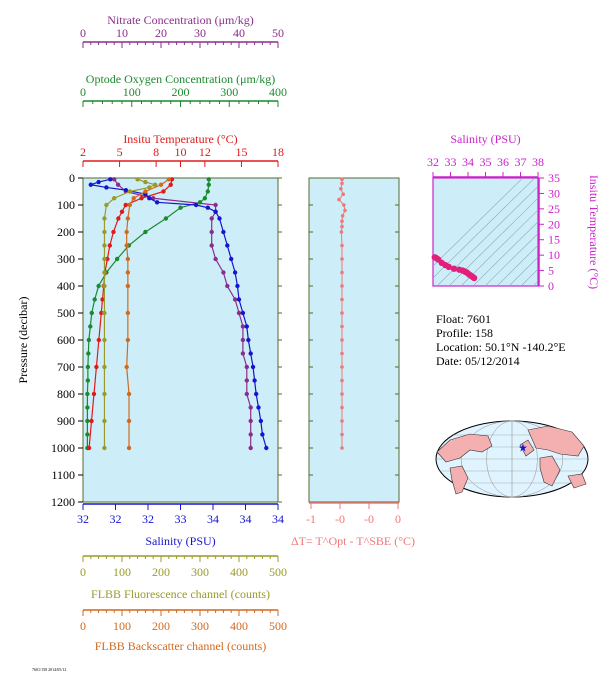  What do you see at coordinates (66, 259) in the screenshot?
I see `y-tick-label: 300` at bounding box center [66, 259].